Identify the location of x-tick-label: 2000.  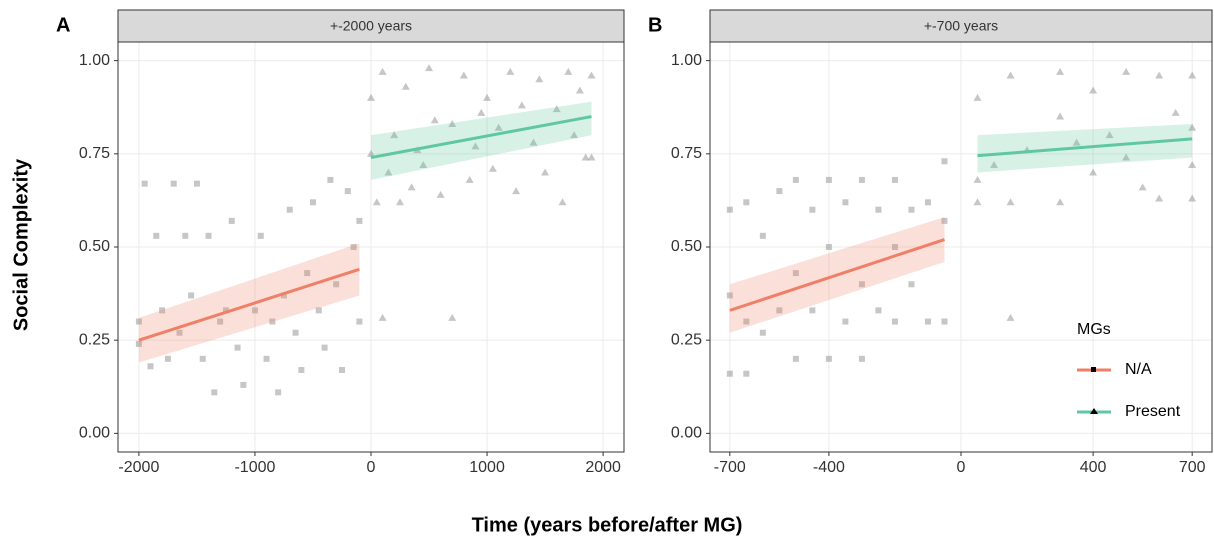
(603, 467).